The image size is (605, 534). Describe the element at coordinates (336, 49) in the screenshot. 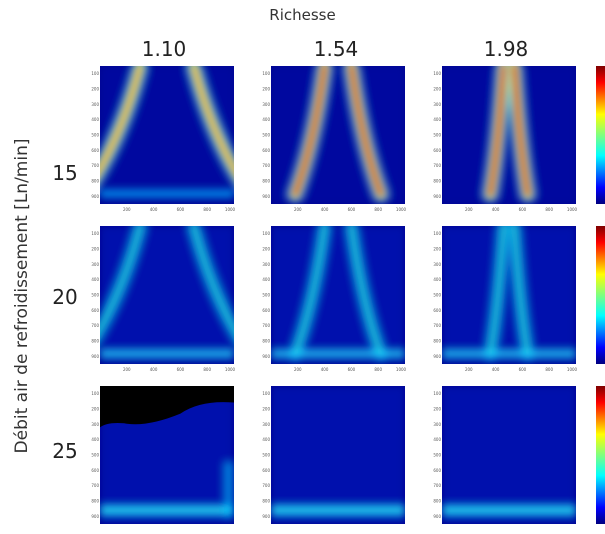

I see `column-label-1-54: 1.54` at that location.